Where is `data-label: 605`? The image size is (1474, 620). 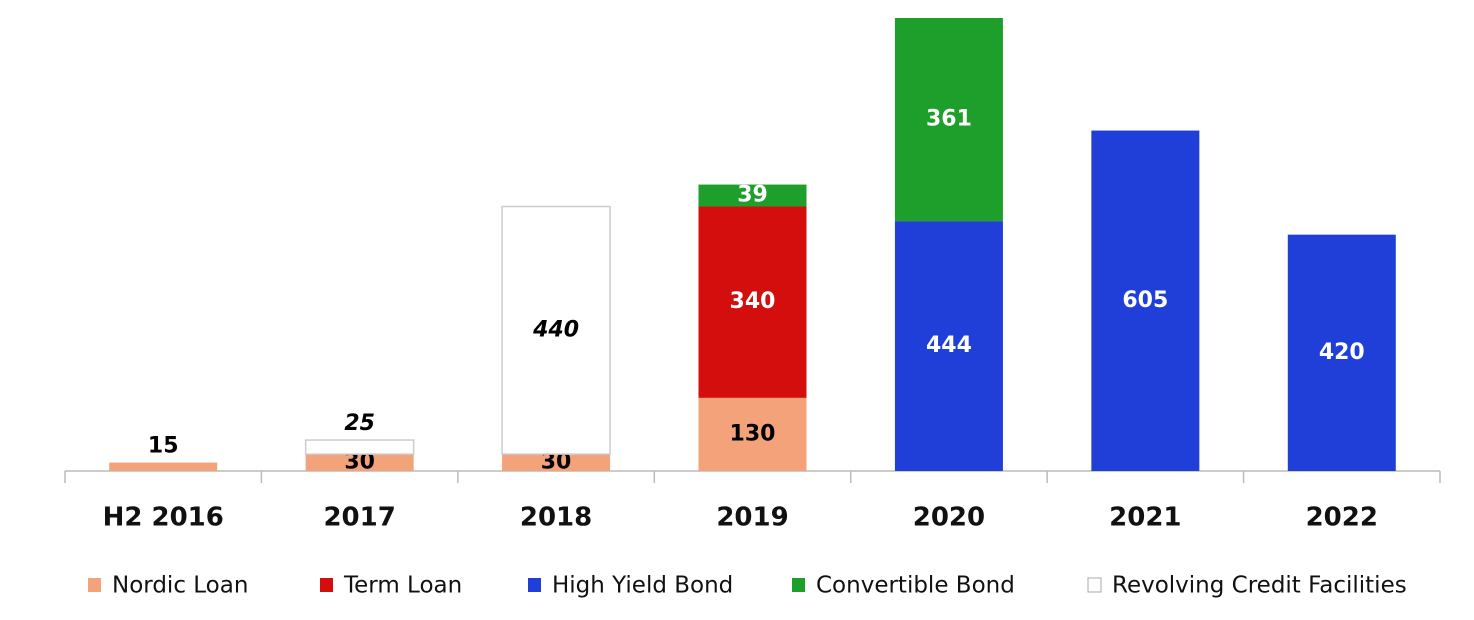
data-label: 605 is located at coordinates (1145, 300).